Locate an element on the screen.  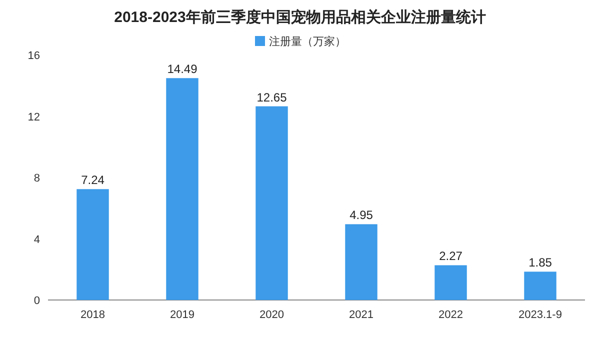
x-tick-label: 2018 is located at coordinates (92, 315).